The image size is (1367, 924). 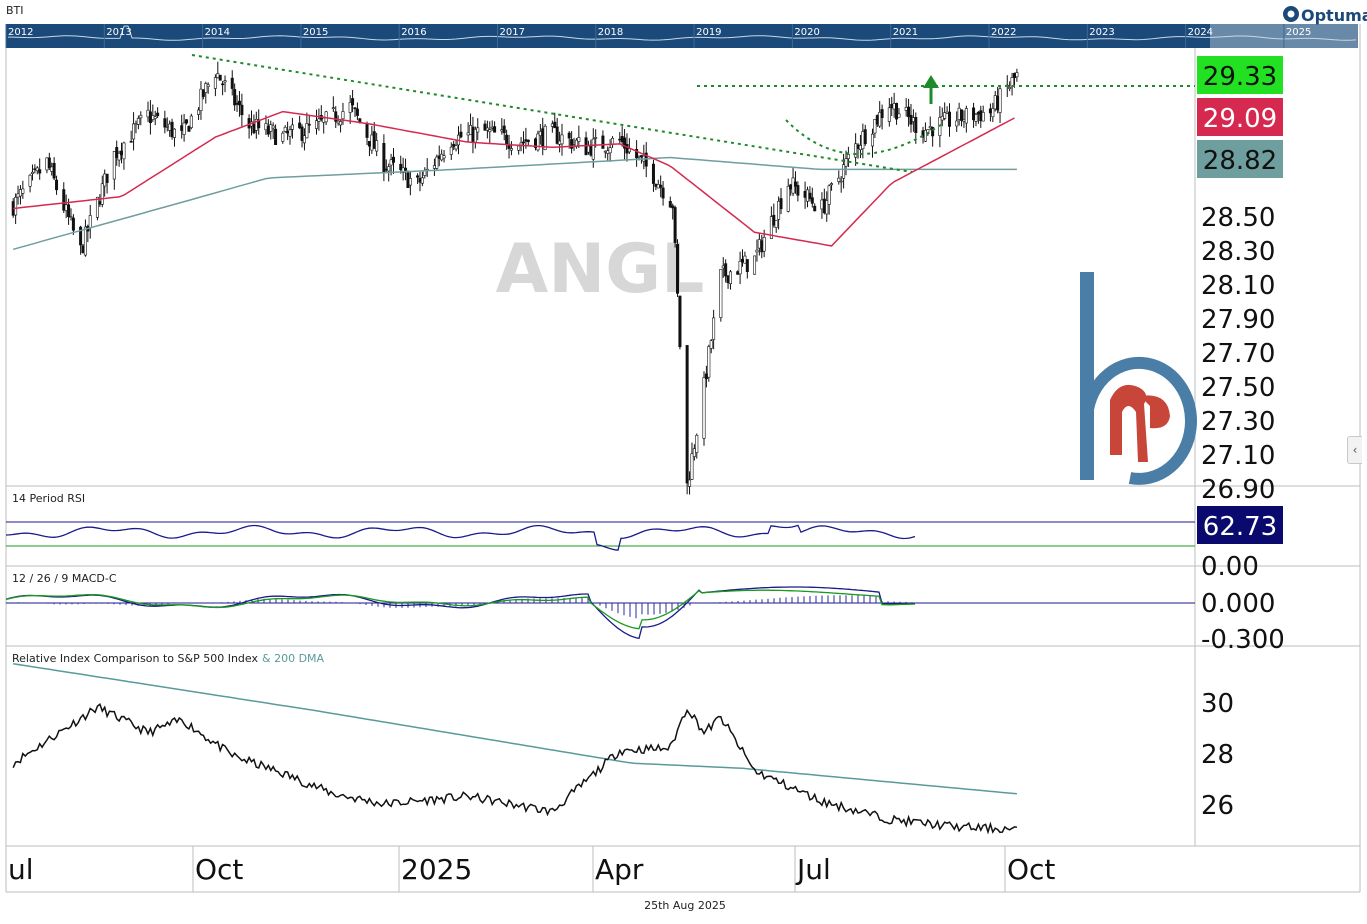 What do you see at coordinates (682, 36) in the screenshot?
I see `overview-strip` at bounding box center [682, 36].